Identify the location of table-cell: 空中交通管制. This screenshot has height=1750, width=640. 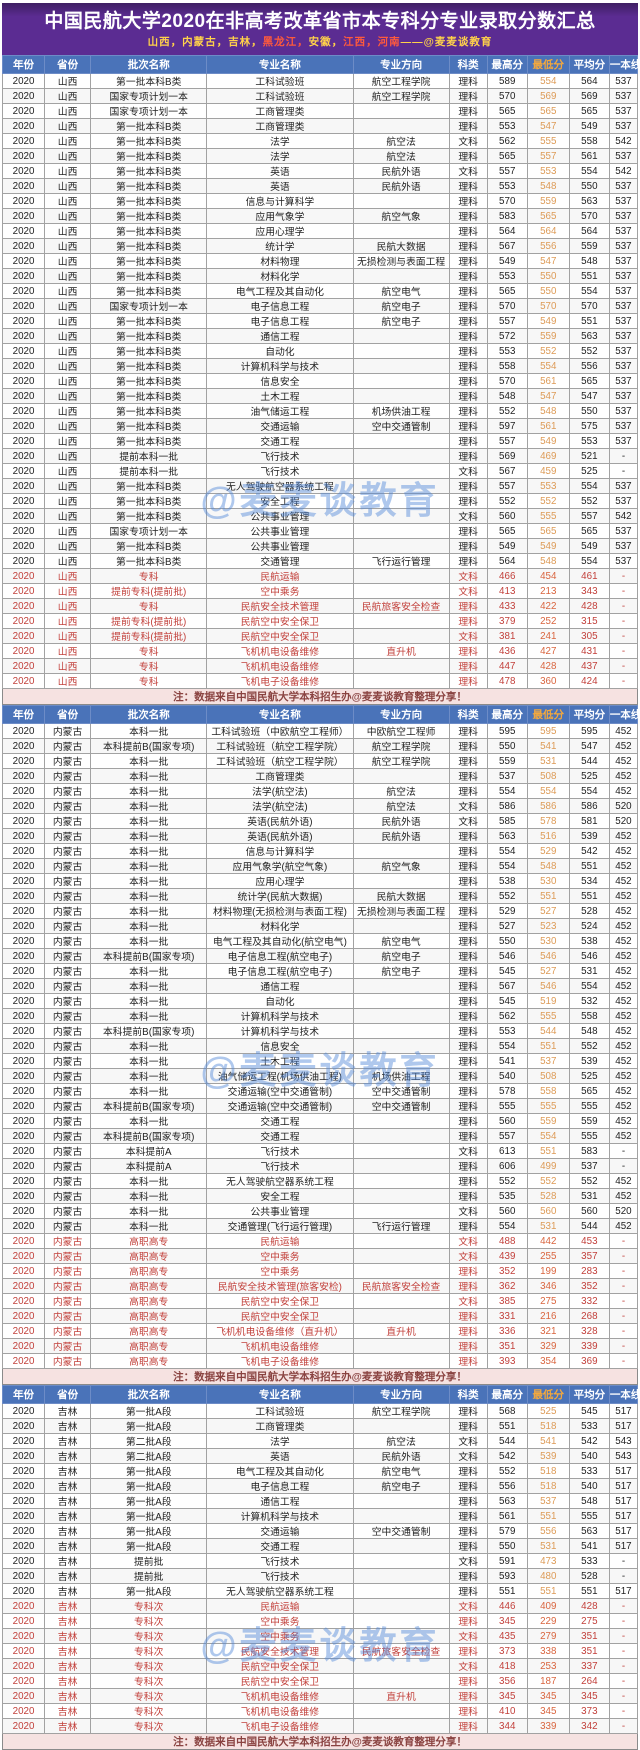
(401, 1531).